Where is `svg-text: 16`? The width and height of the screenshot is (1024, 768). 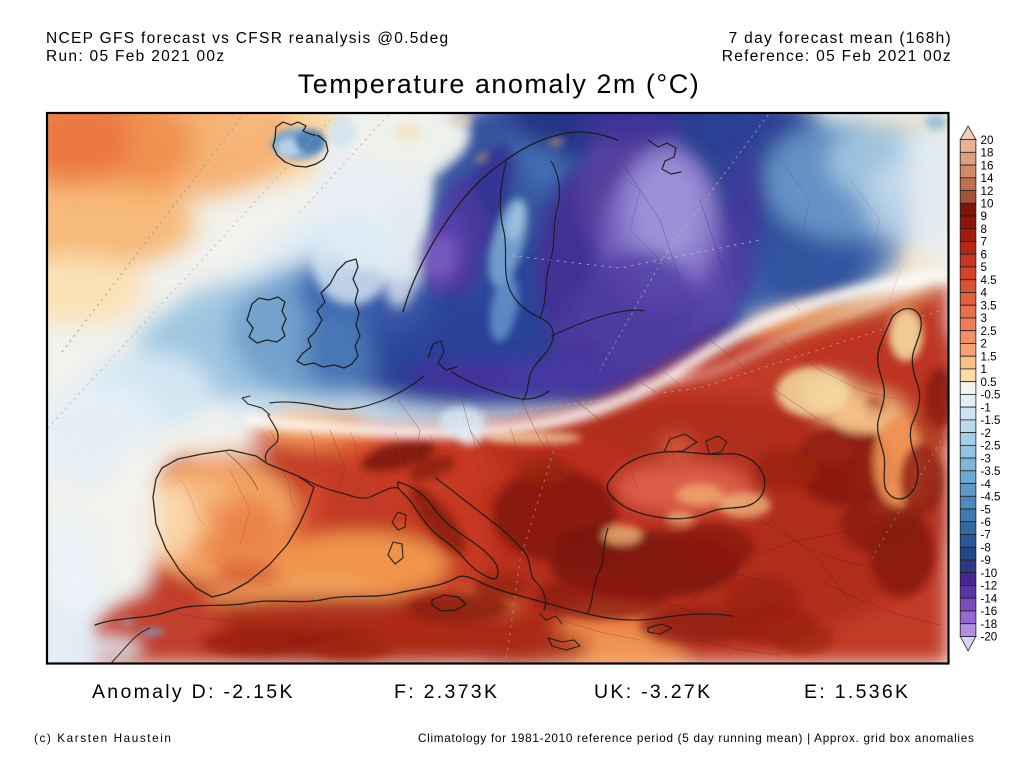
svg-text: 16 is located at coordinates (987, 165).